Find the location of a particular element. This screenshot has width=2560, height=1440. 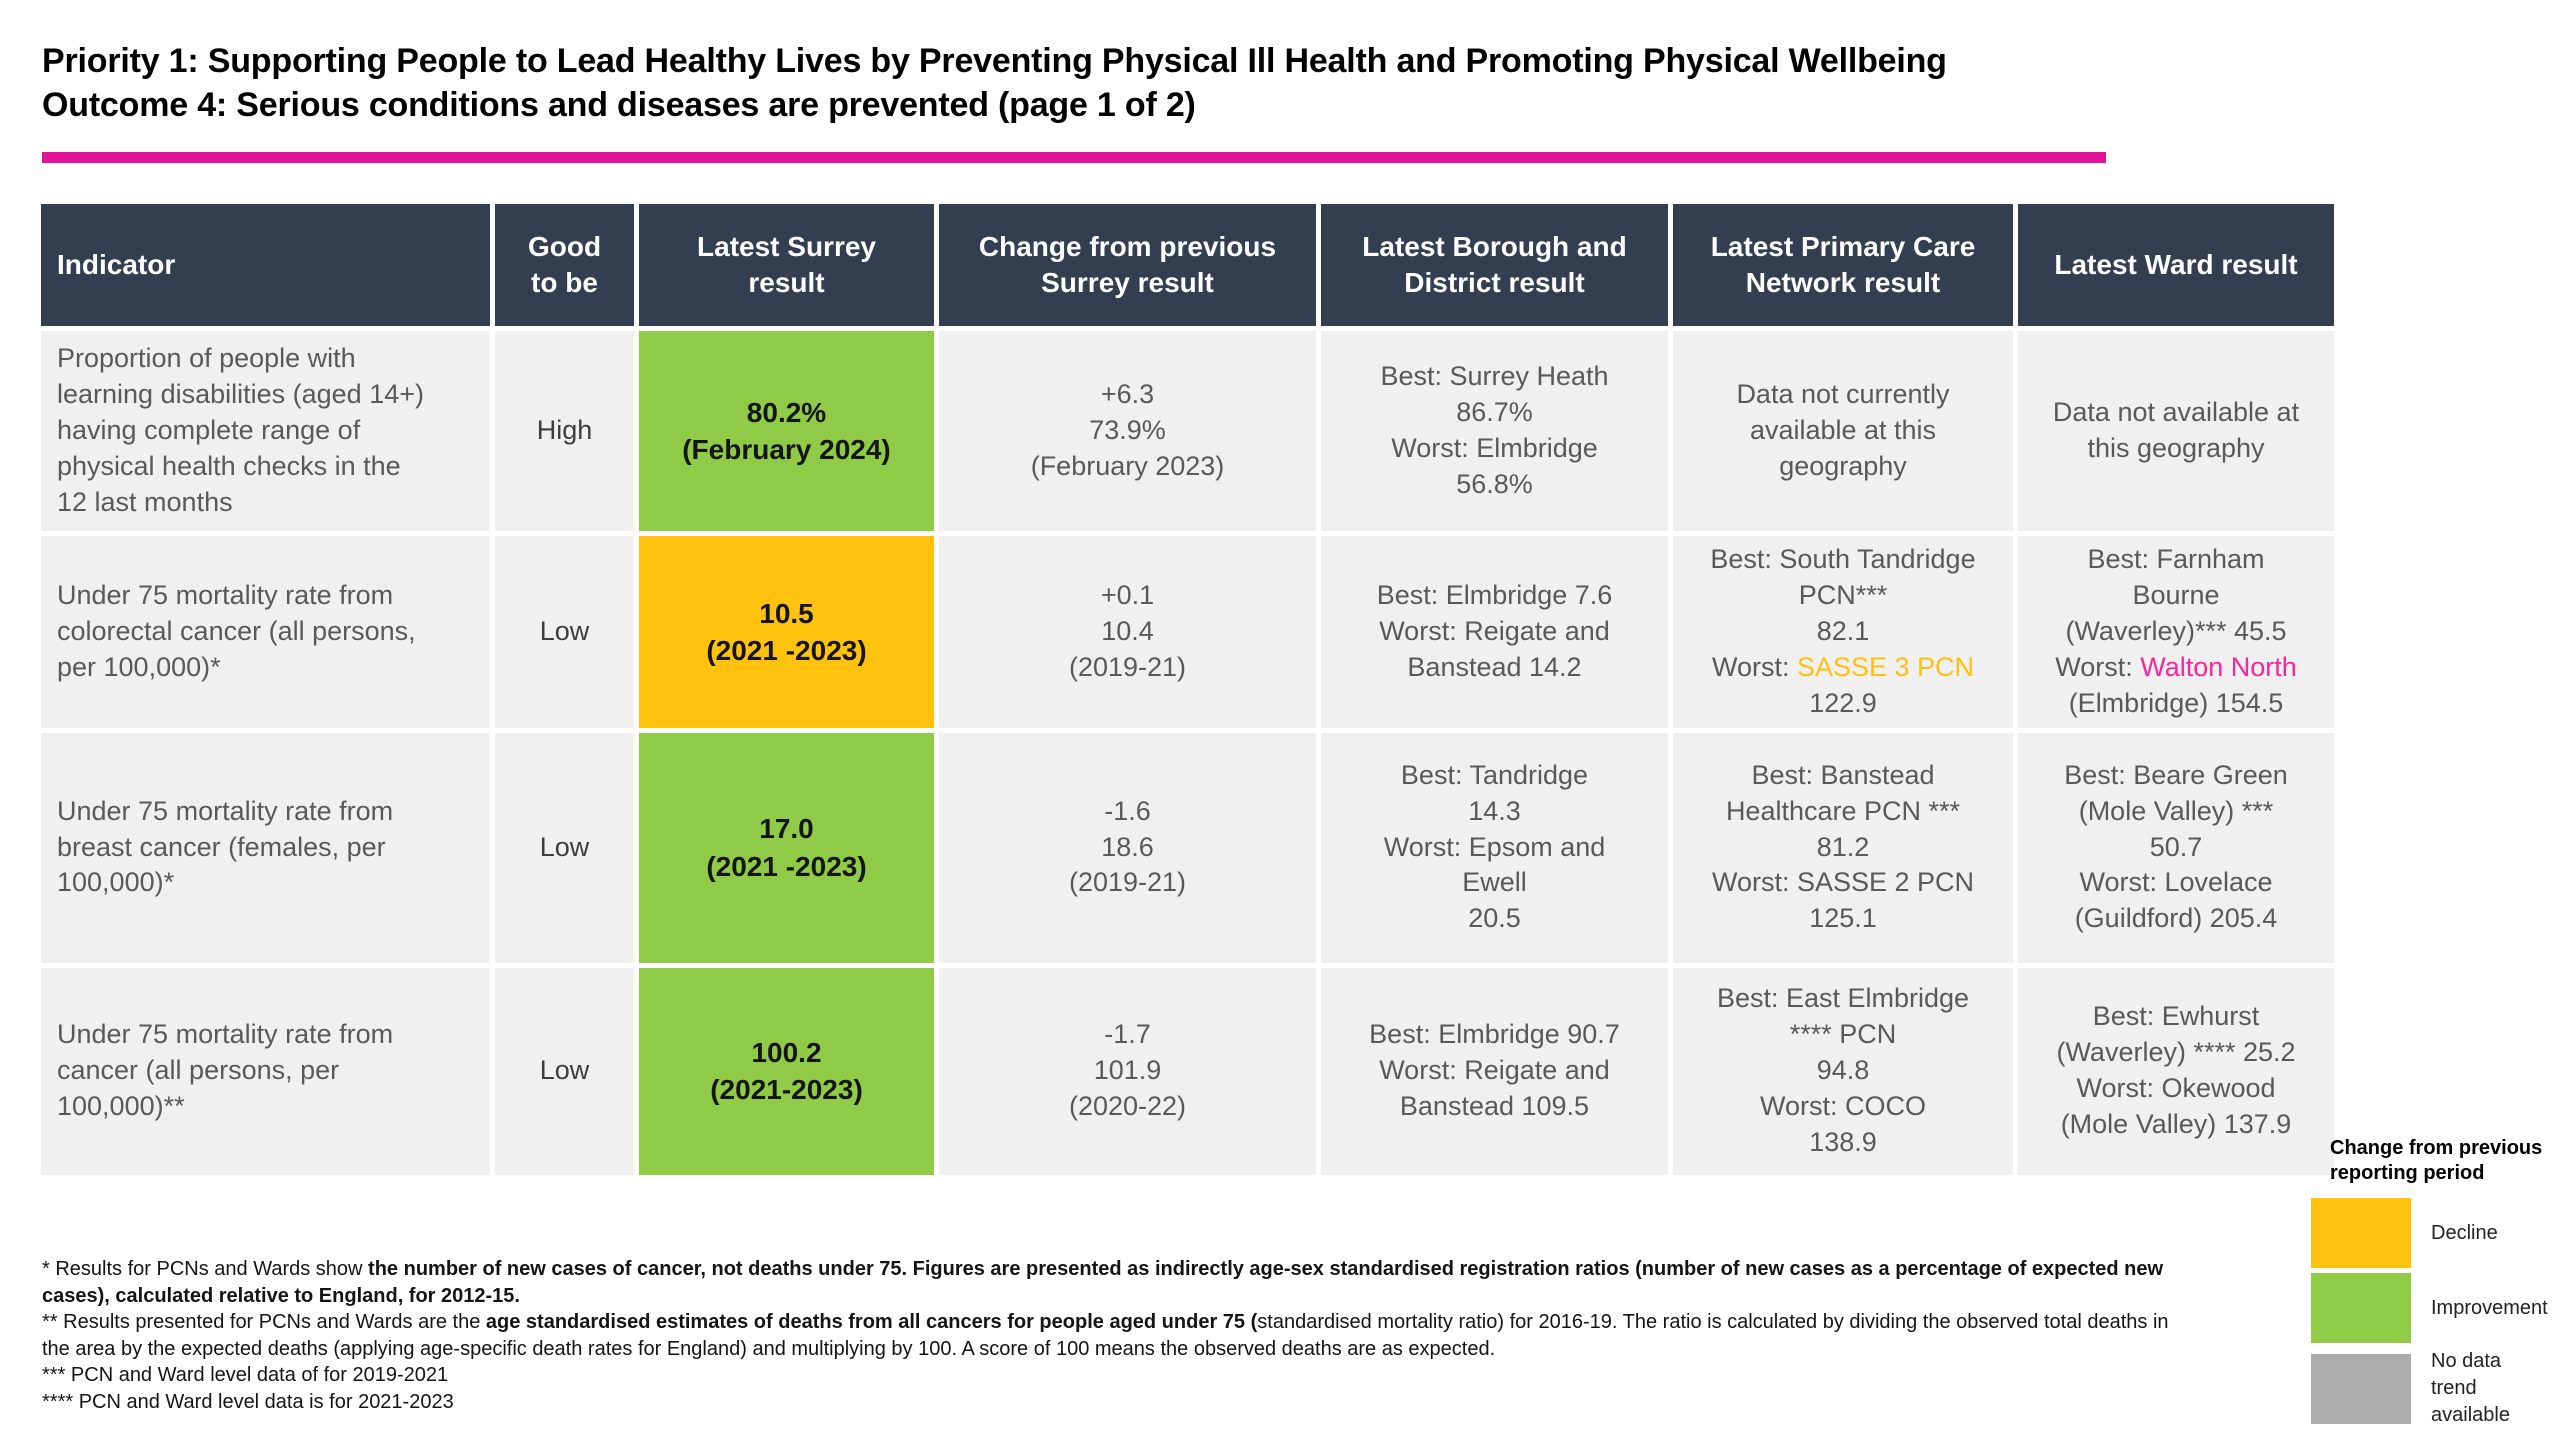

column-header-surrey_result: Latest Surrey result is located at coordinates (786, 265).